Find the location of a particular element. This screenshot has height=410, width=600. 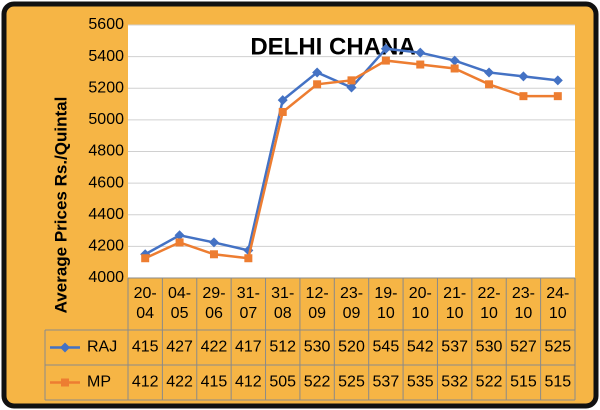

data-table-cell: 515 is located at coordinates (523, 382).